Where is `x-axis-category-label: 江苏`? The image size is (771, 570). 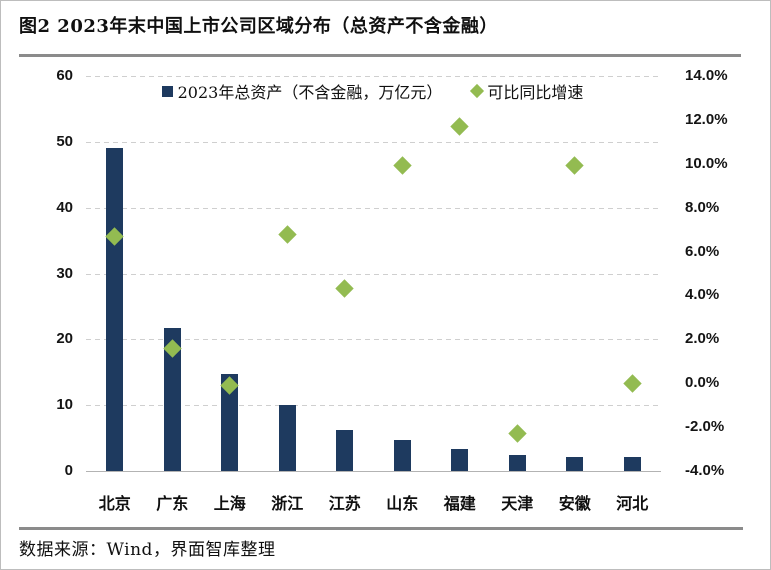
x-axis-category-label: 江苏 is located at coordinates (344, 503).